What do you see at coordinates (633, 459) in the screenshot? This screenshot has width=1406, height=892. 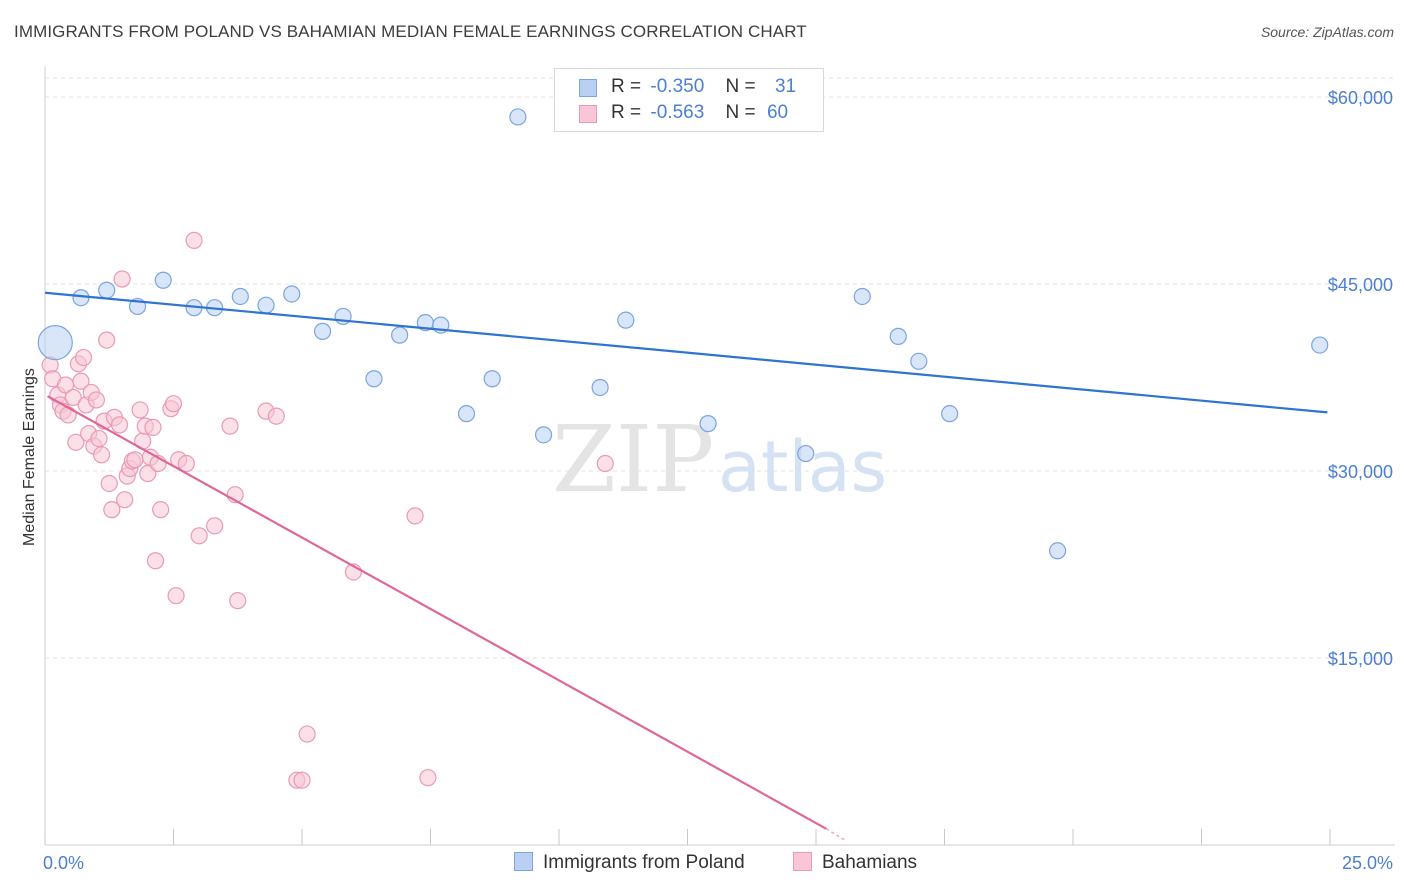 I see `watermark-zip: ZIP` at bounding box center [633, 459].